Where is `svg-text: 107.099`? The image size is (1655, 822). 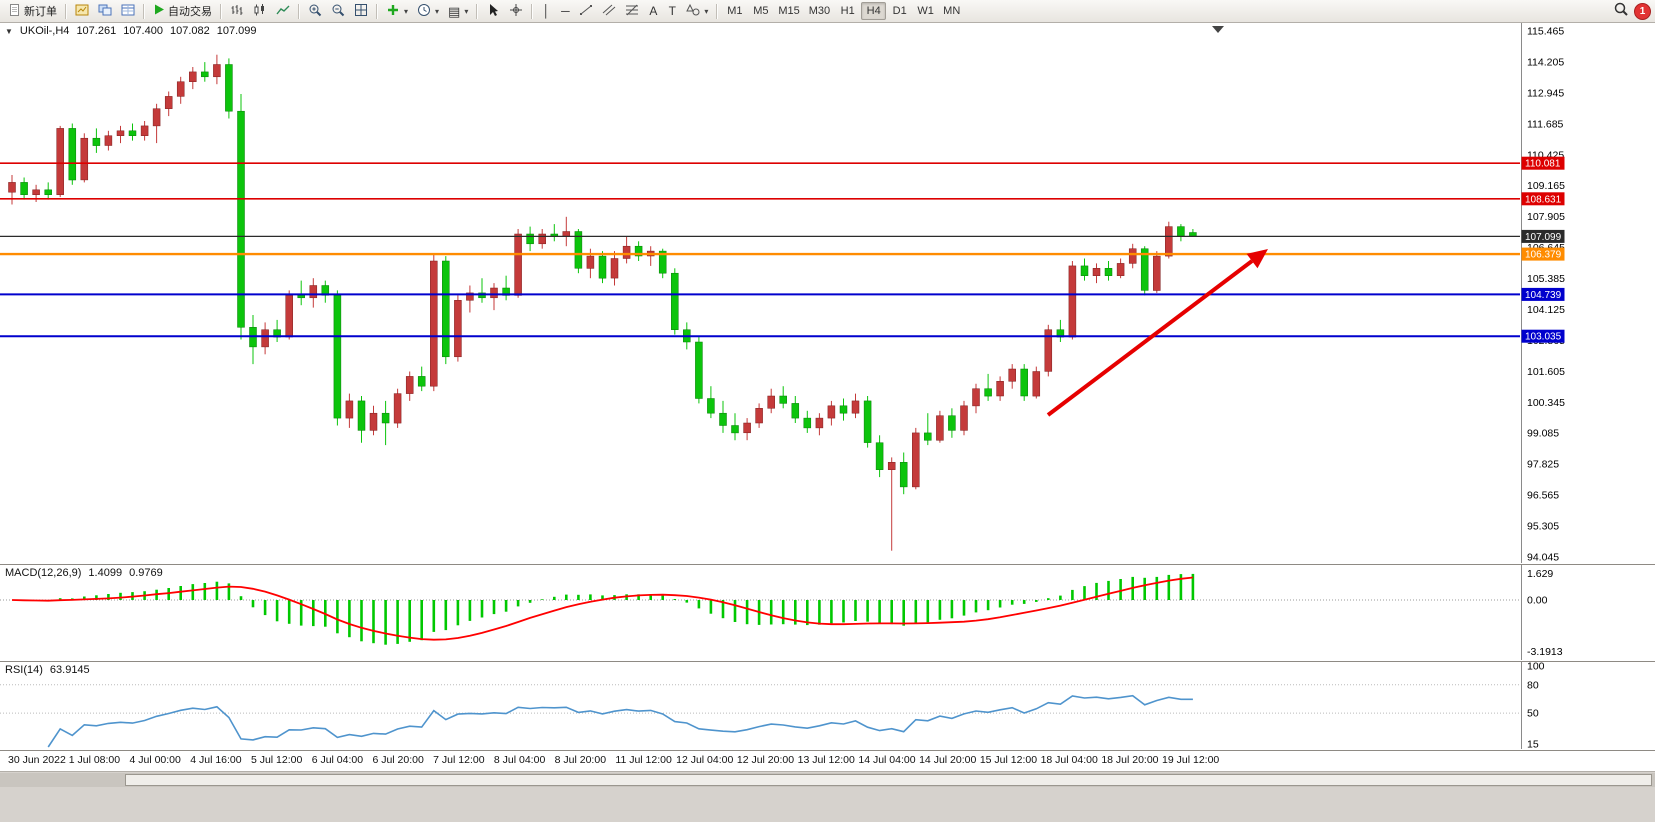 svg-text: 107.099 is located at coordinates (1543, 237).